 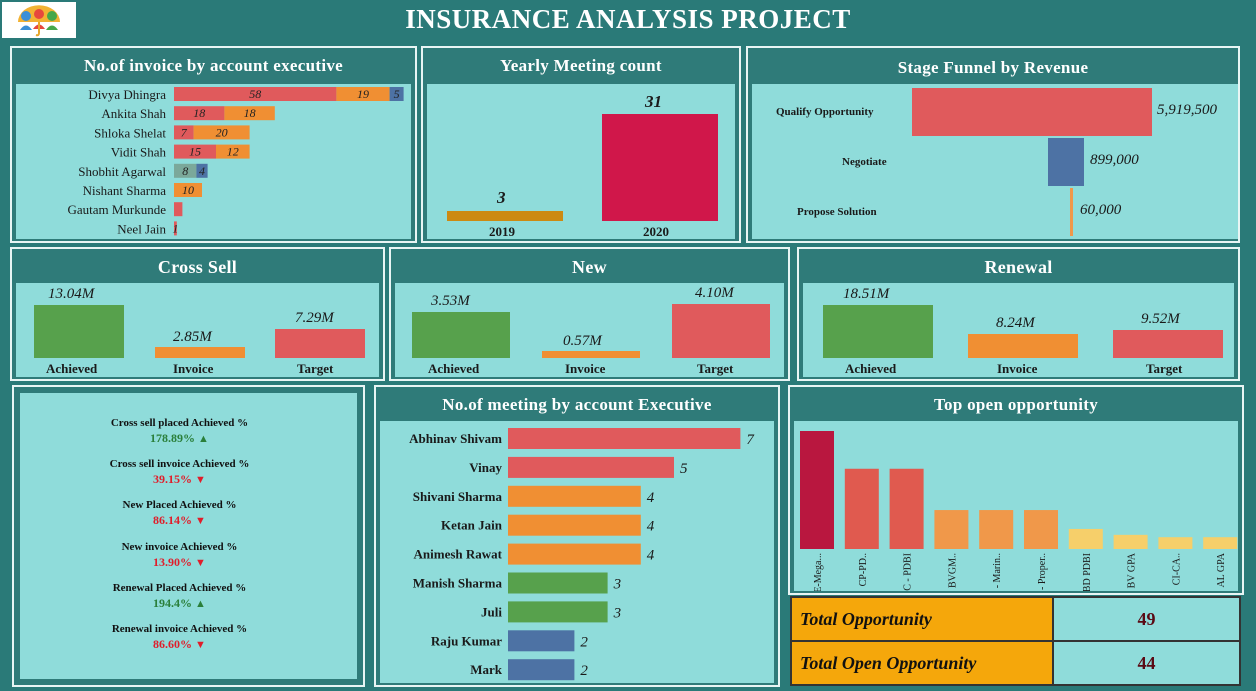 I want to click on kpi-value: 39.15% ▼, so click(x=179, y=479).